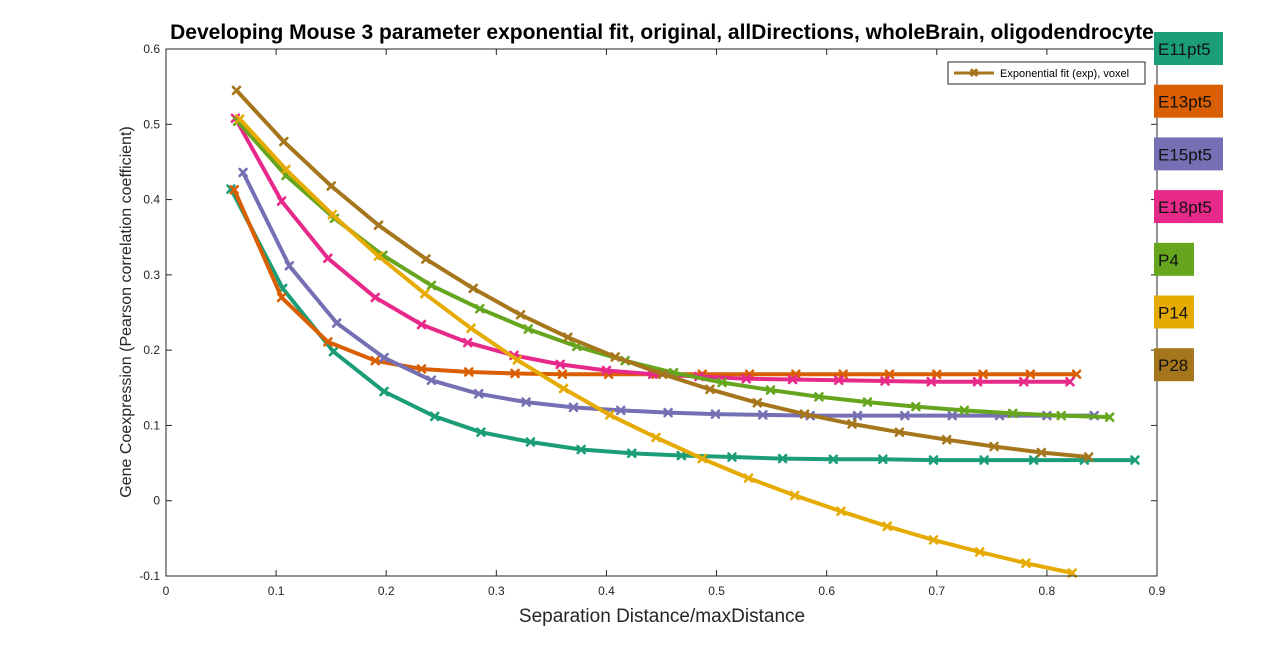 The image size is (1280, 647). What do you see at coordinates (974, 73) in the screenshot?
I see `legend-marker-sample: ✖` at bounding box center [974, 73].